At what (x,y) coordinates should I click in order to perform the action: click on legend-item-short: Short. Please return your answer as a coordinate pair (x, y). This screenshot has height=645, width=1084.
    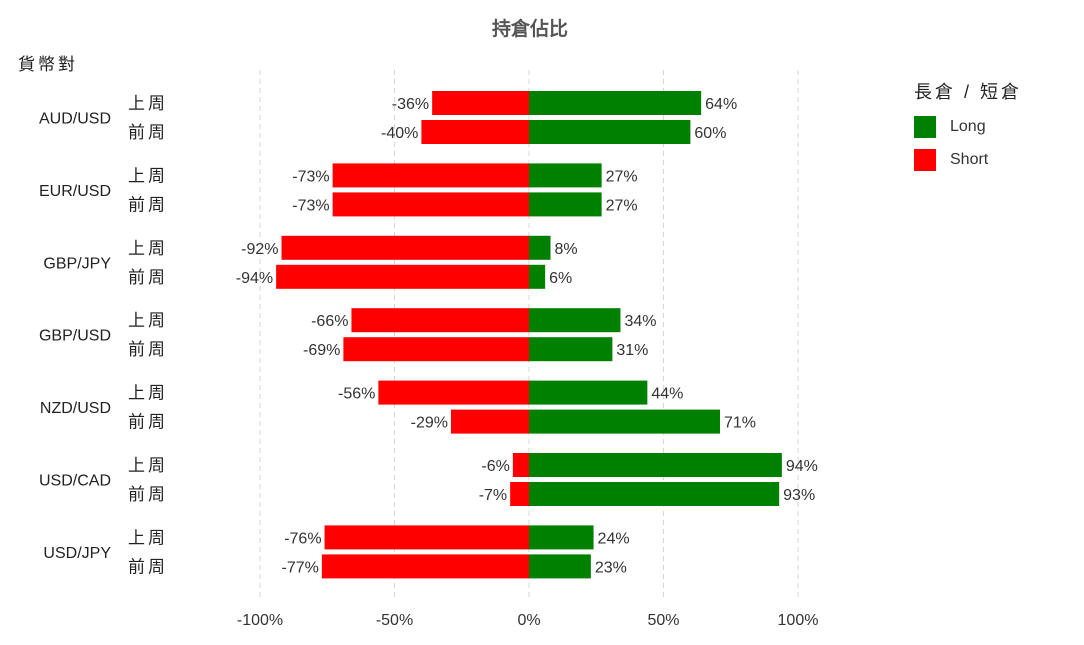
    Looking at the image, I should click on (968, 159).